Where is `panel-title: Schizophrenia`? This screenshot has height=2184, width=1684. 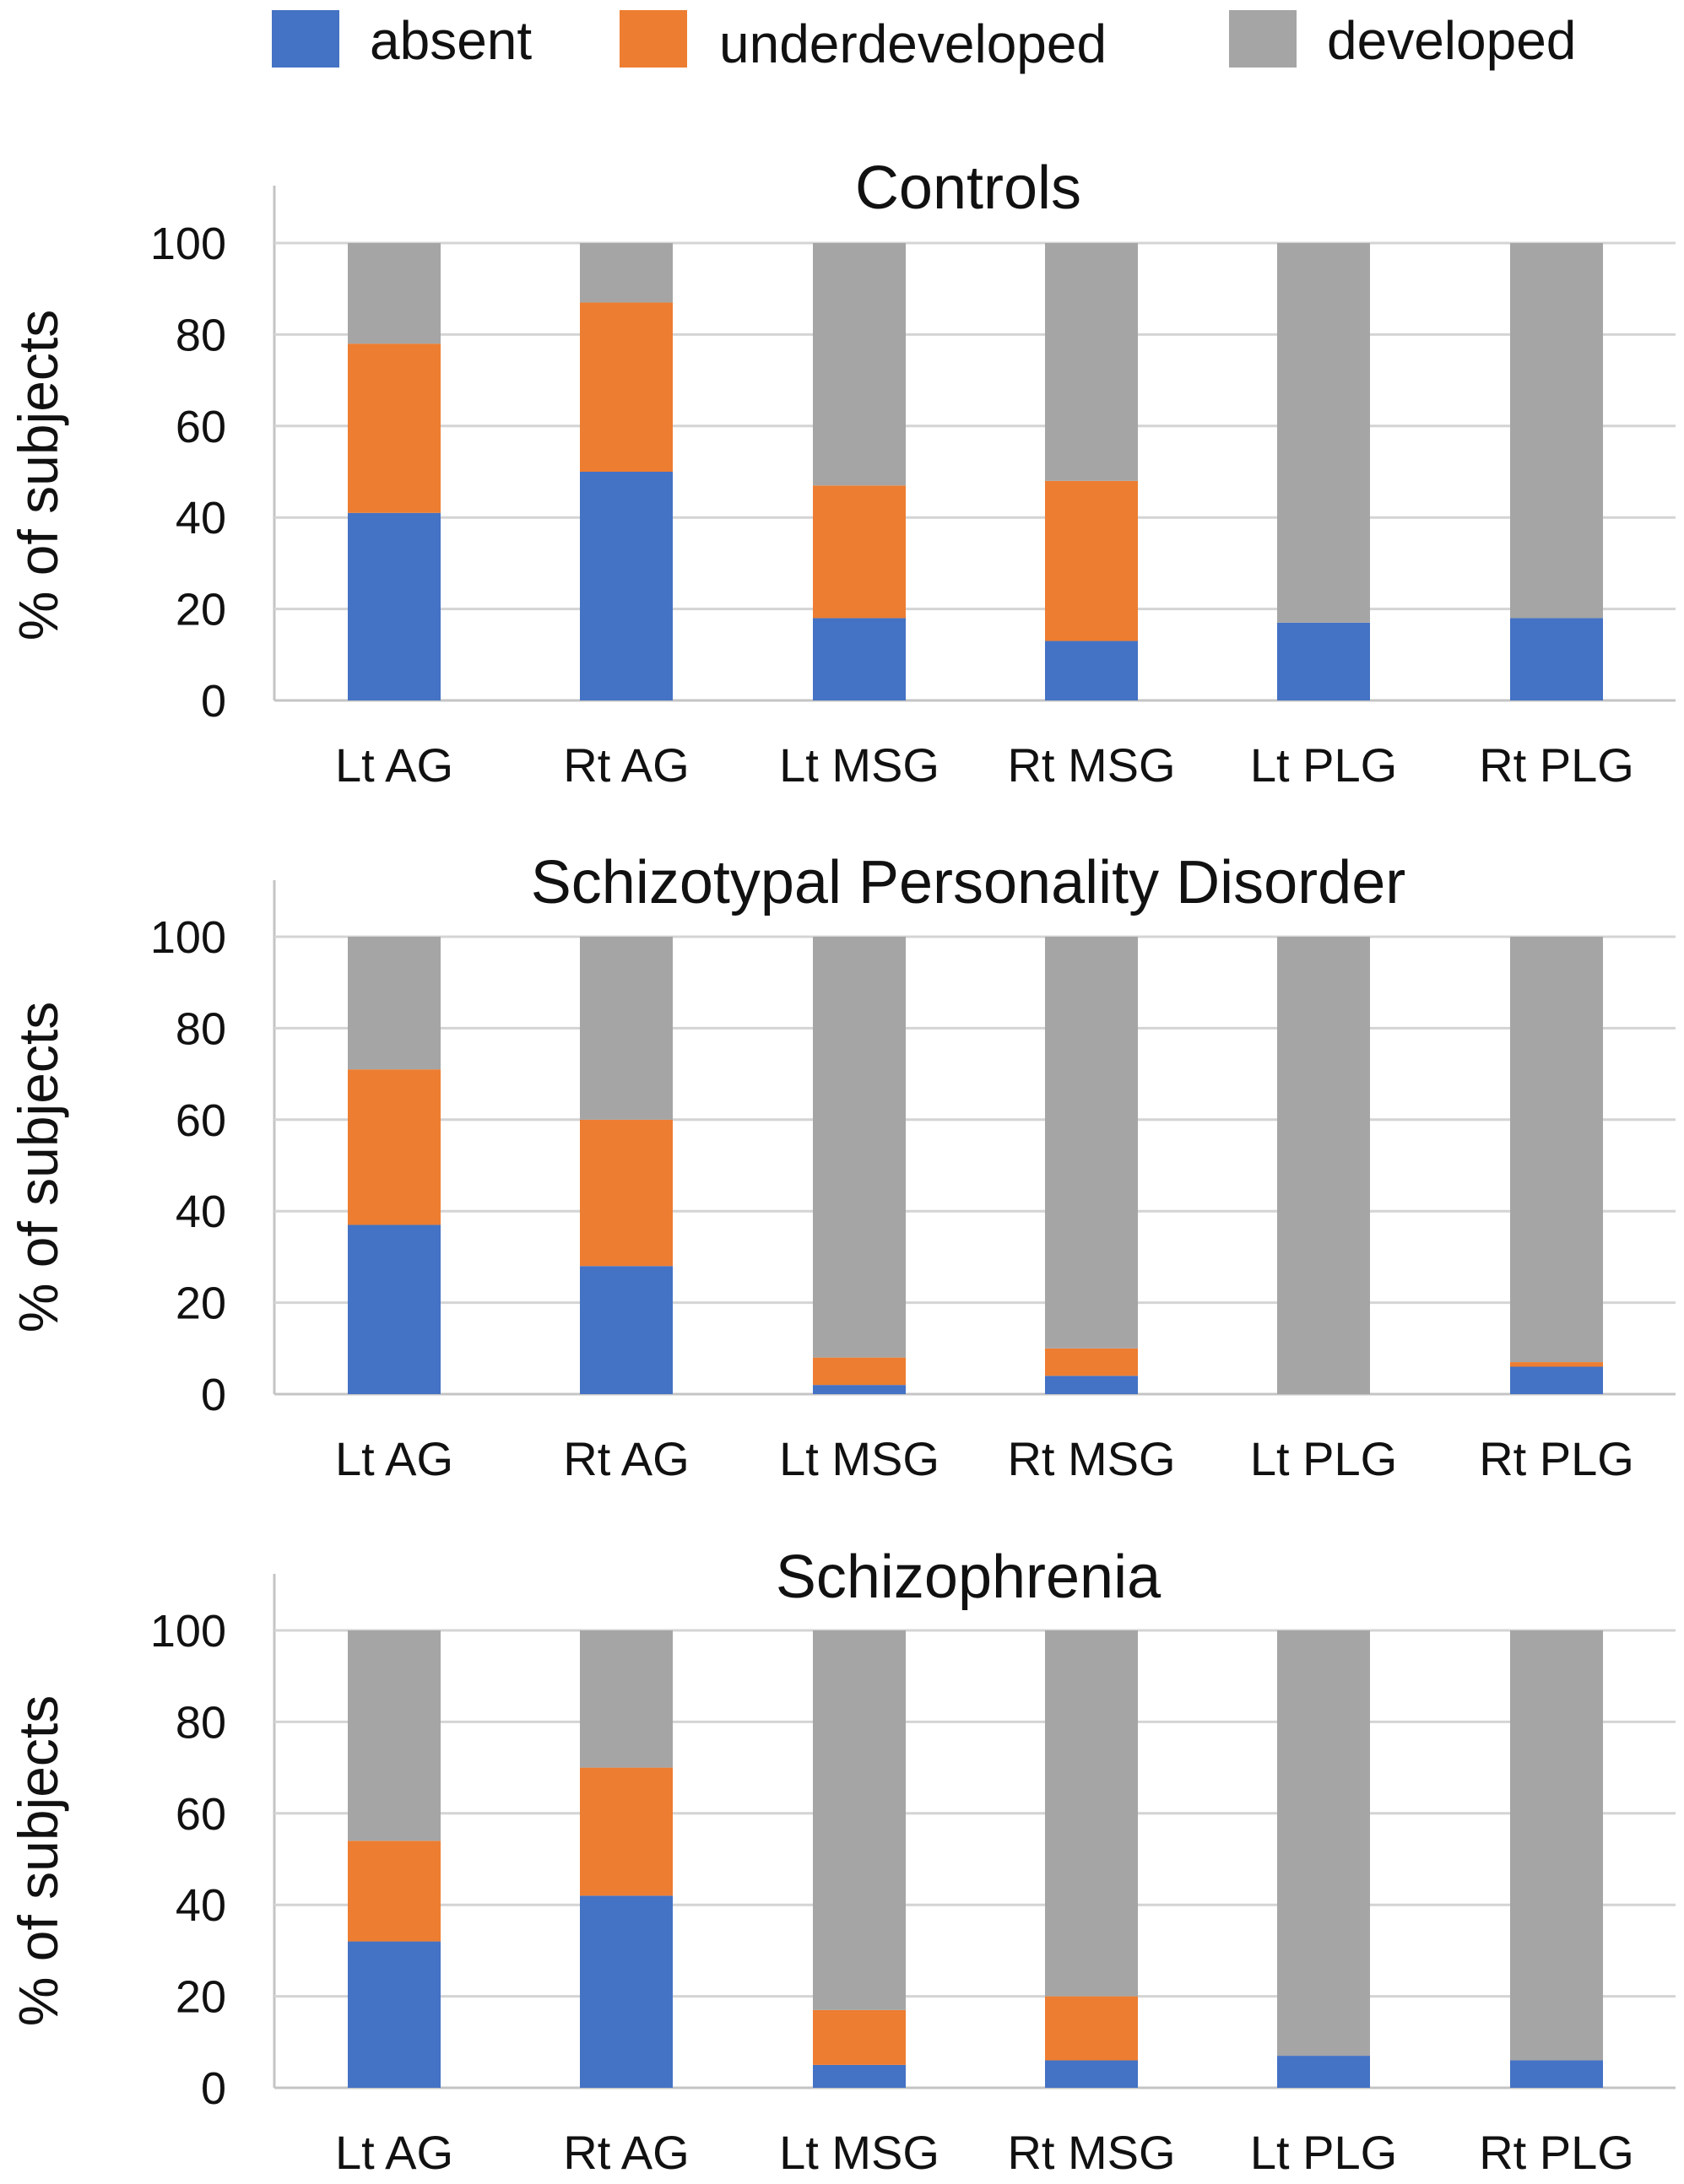
panel-title: Schizophrenia is located at coordinates (968, 1577).